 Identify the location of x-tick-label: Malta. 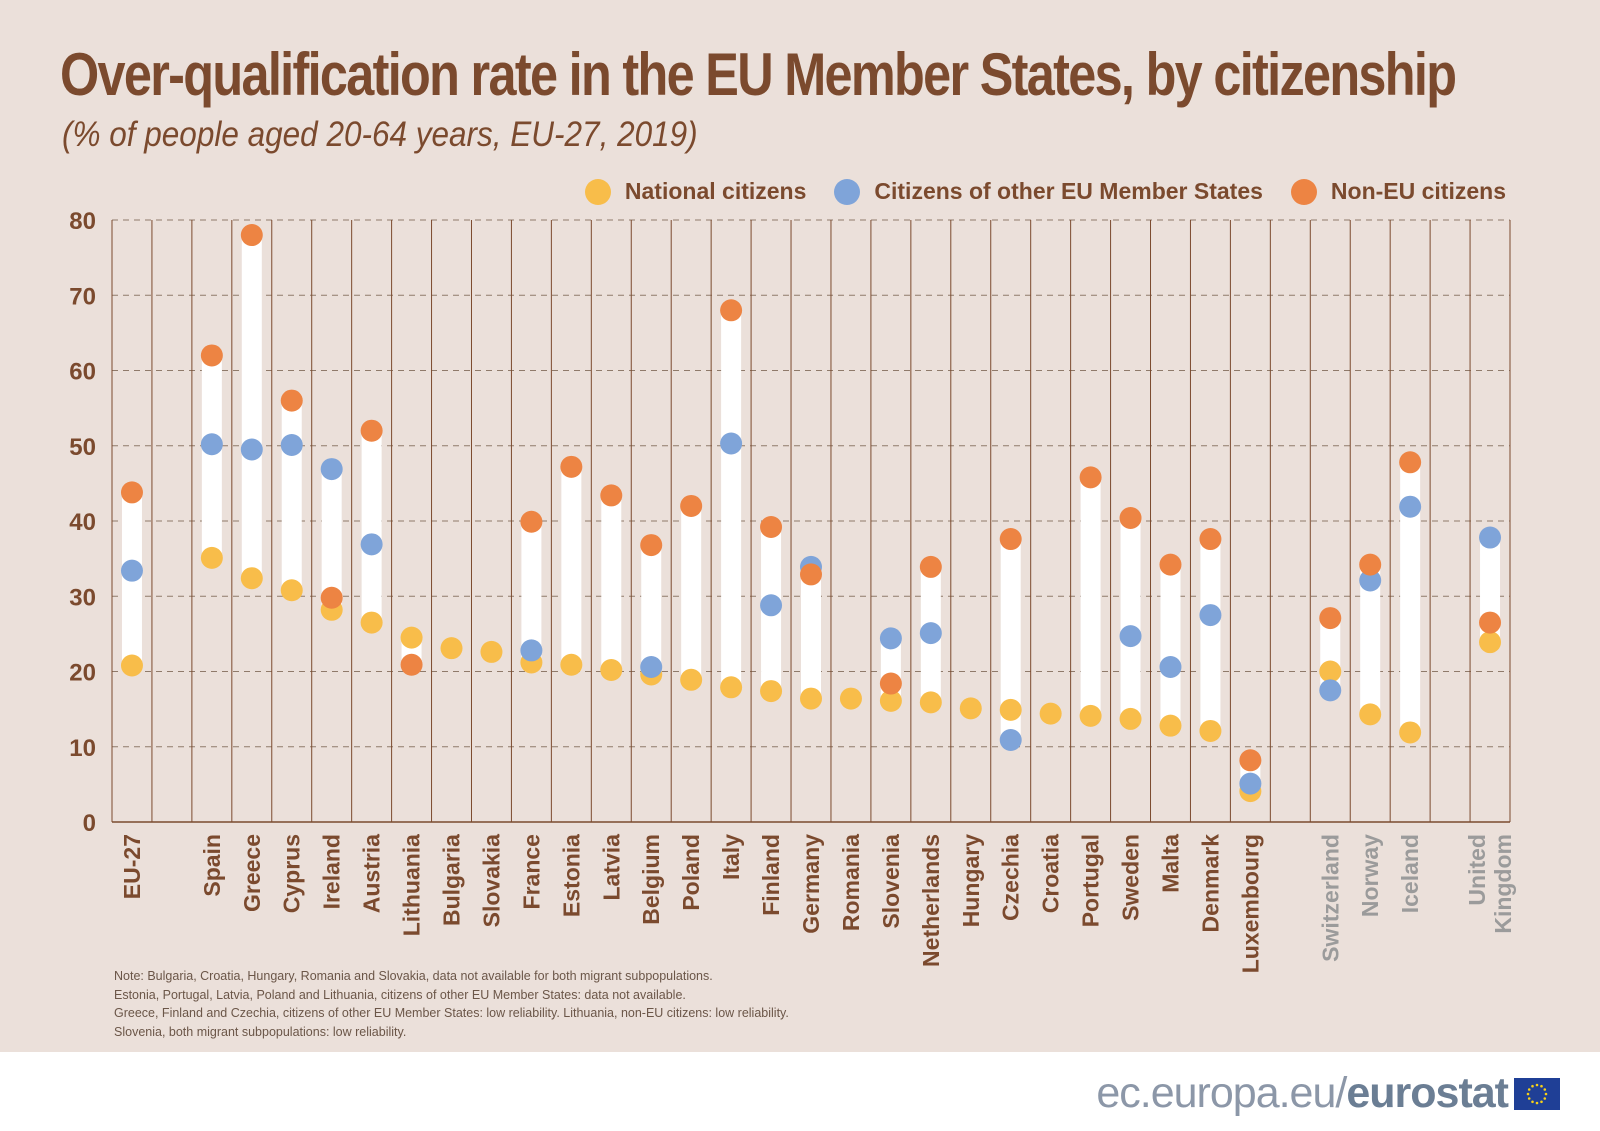
(1170, 863).